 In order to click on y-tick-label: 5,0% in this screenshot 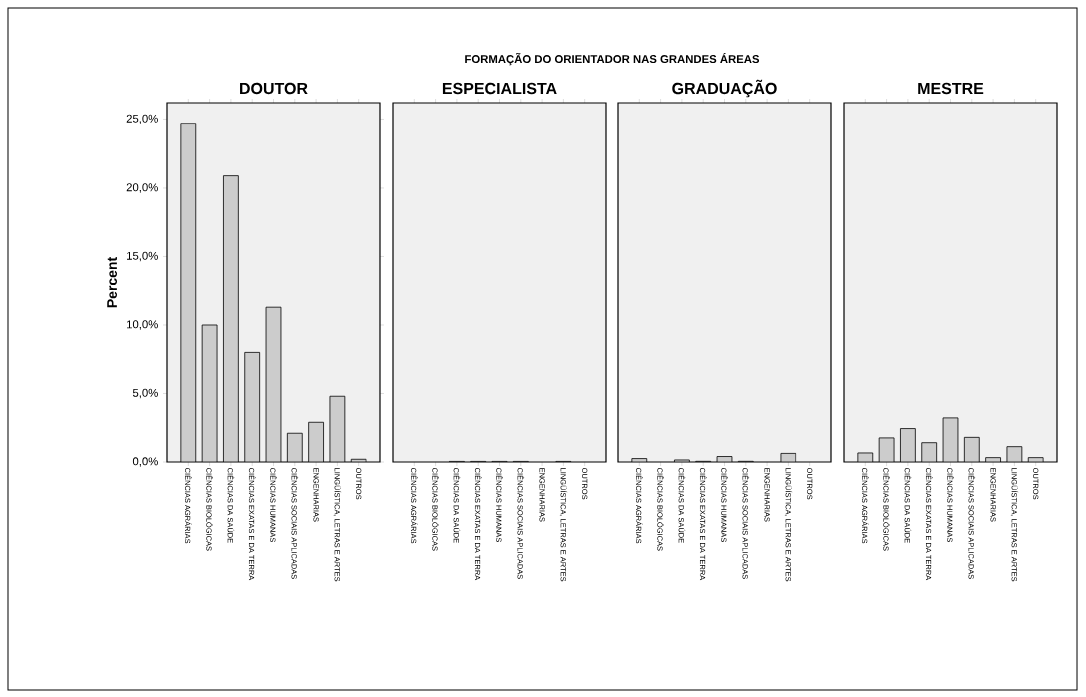, I will do `click(145, 393)`.